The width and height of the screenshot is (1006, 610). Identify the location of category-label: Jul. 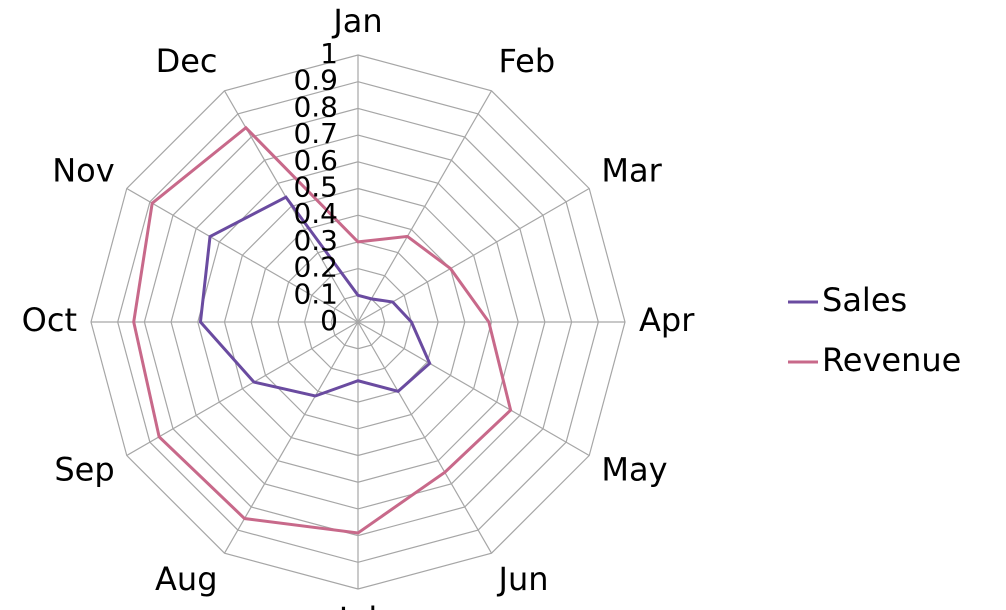
(357, 605).